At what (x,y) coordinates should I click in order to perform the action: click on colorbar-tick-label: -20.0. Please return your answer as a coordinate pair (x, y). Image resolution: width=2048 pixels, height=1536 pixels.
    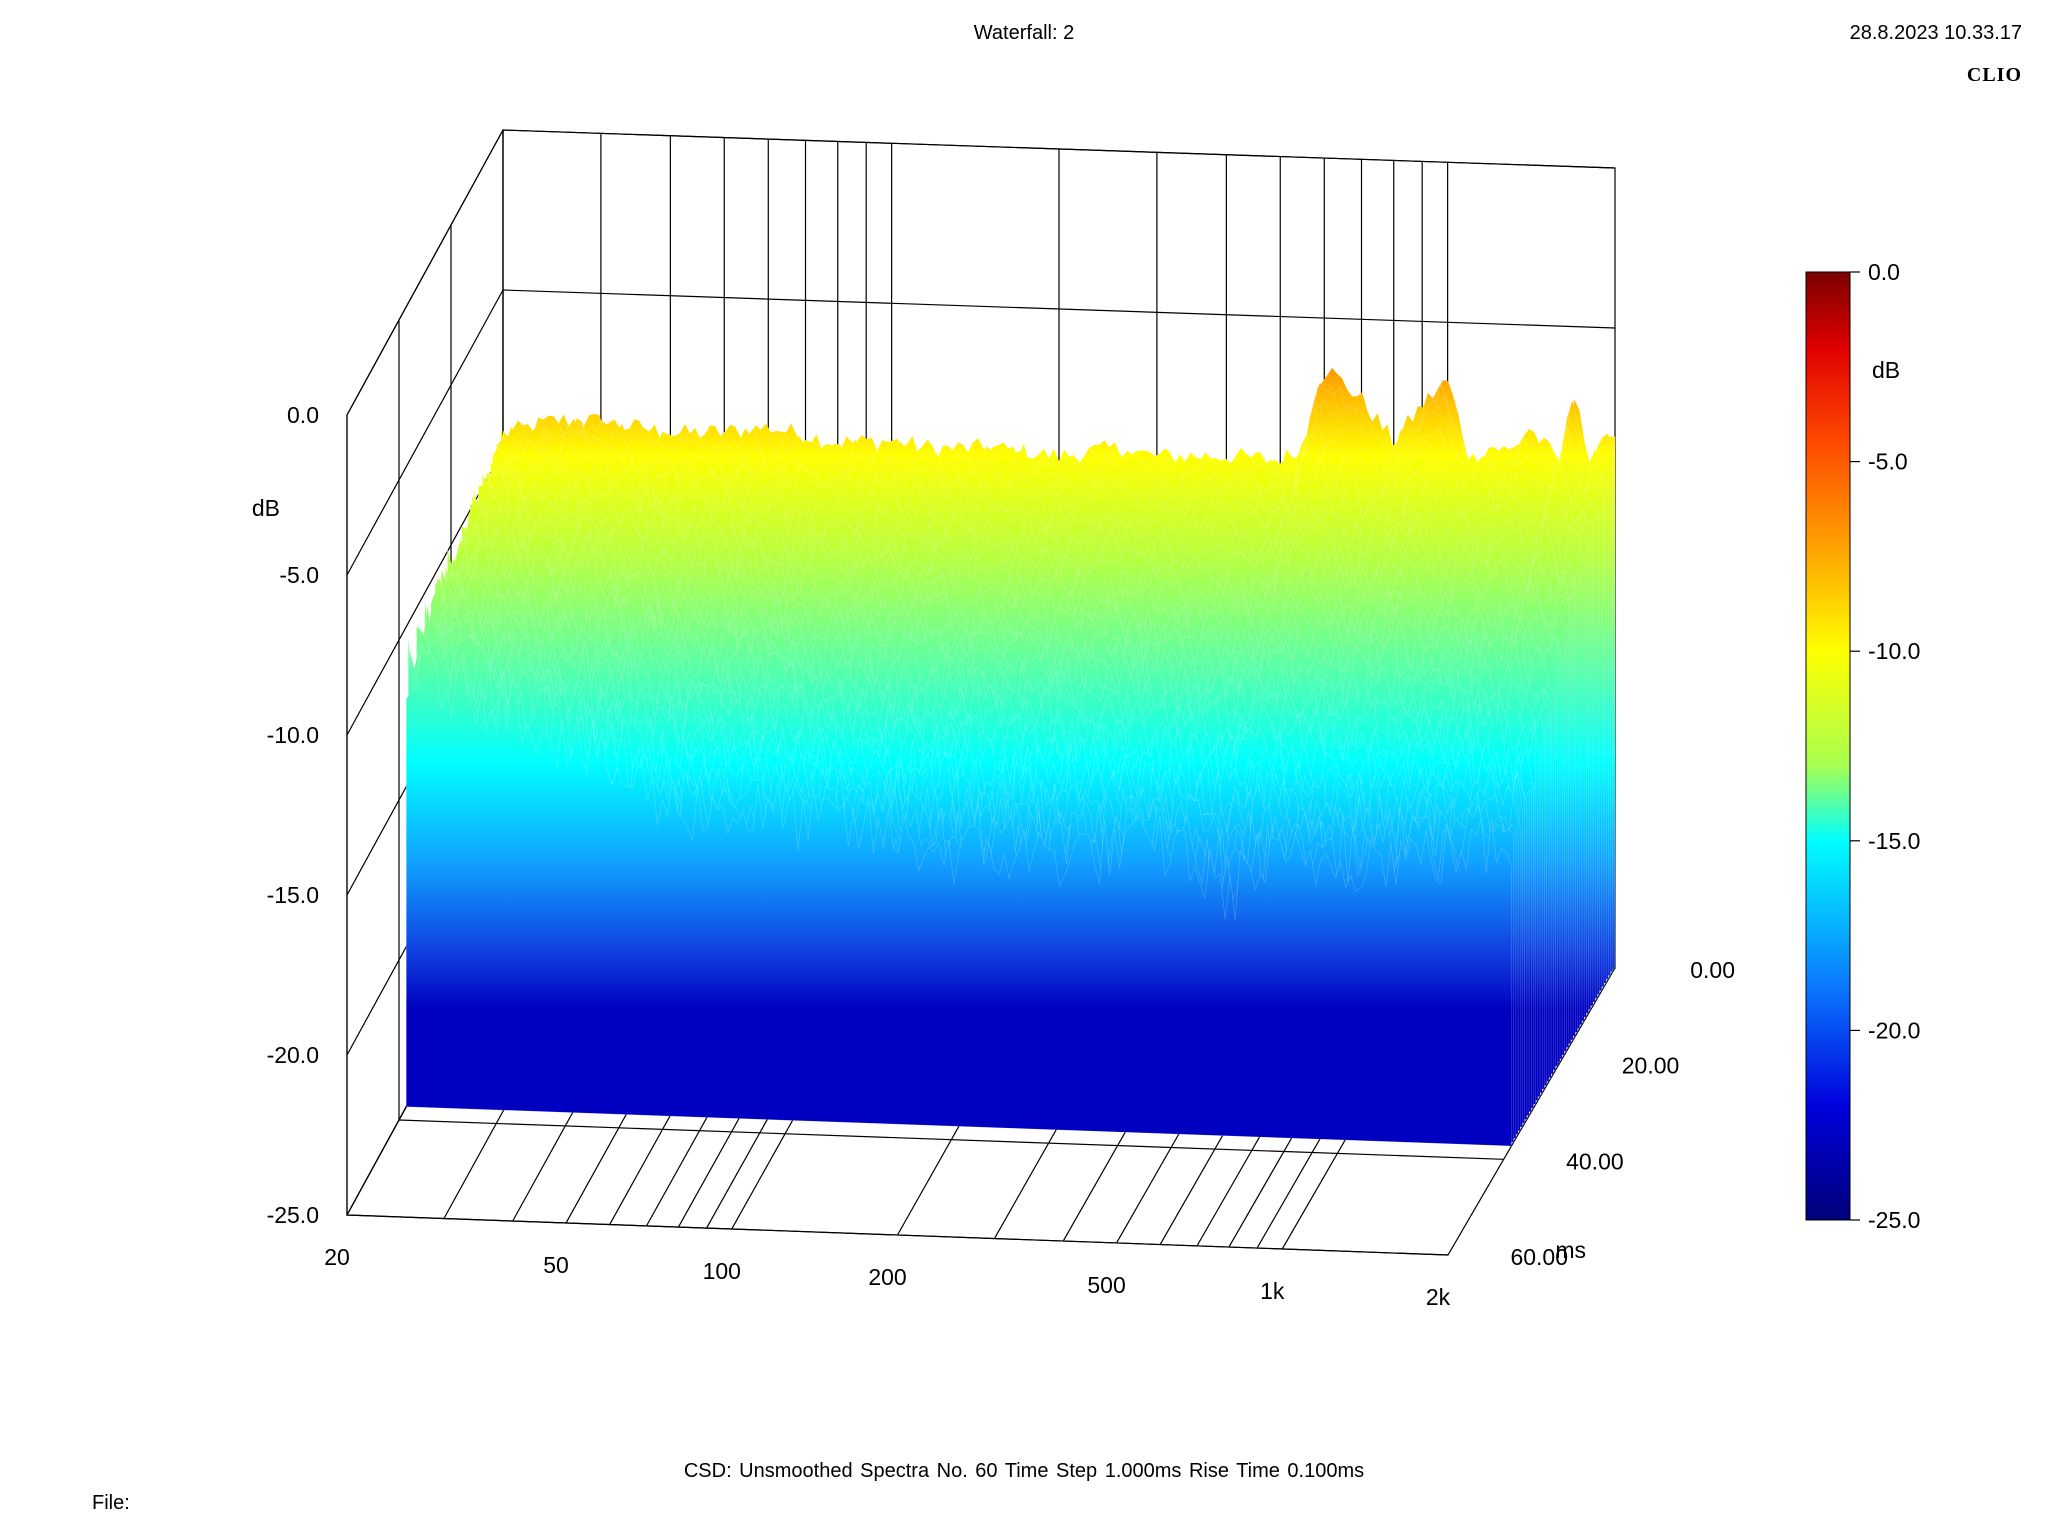
    Looking at the image, I should click on (1894, 1030).